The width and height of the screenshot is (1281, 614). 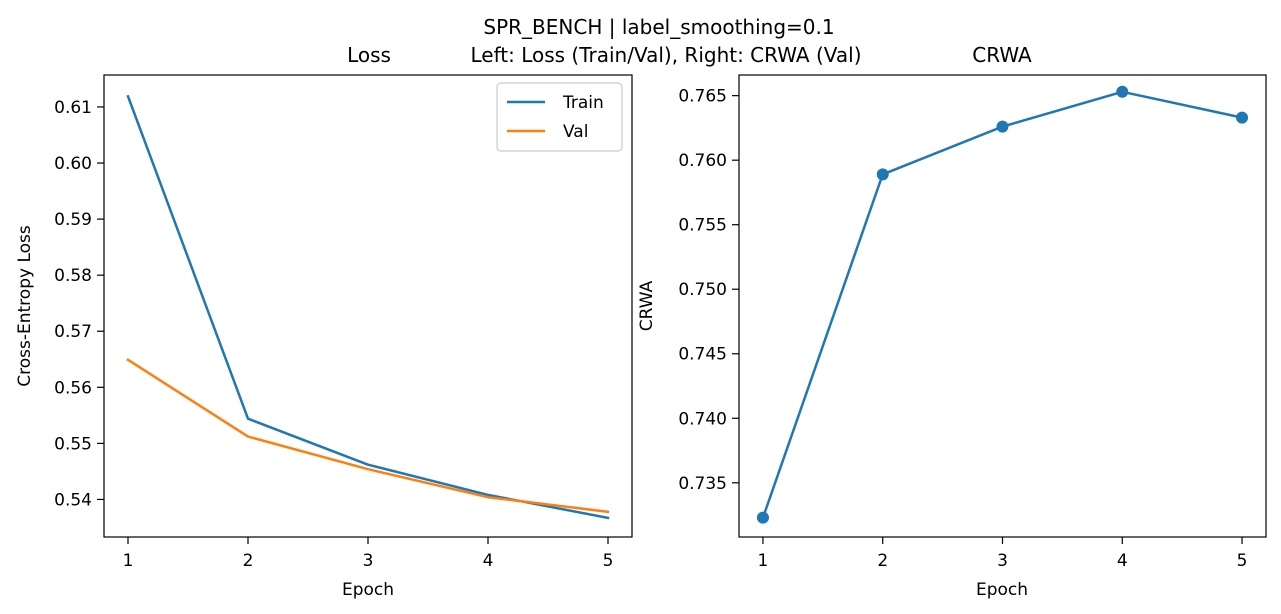 I want to click on loss-xtick-label: 5, so click(x=608, y=561).